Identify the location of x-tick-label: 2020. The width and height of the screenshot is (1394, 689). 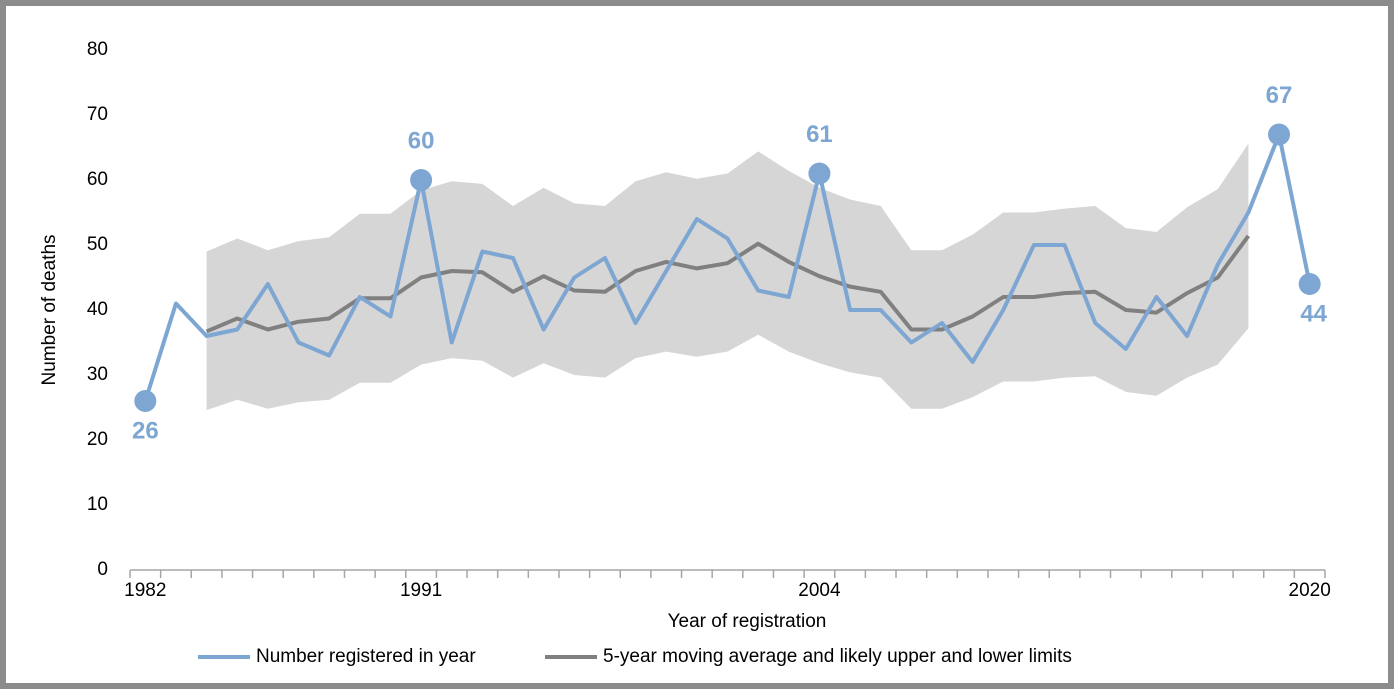
(1310, 590).